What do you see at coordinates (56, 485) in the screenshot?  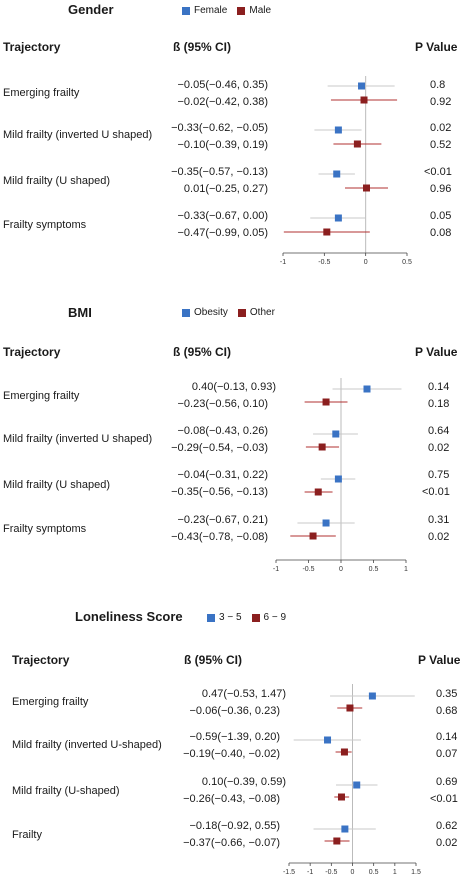 I see `row-label: Mild frailty (U shaped)` at bounding box center [56, 485].